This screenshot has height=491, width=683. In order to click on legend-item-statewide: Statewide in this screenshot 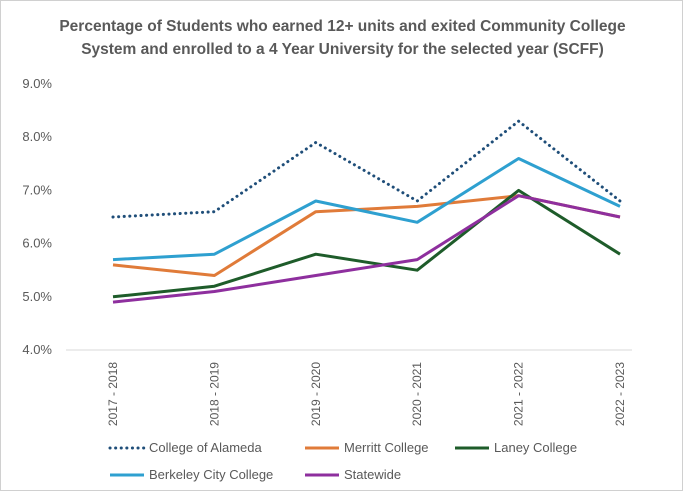, I will do `click(353, 474)`.